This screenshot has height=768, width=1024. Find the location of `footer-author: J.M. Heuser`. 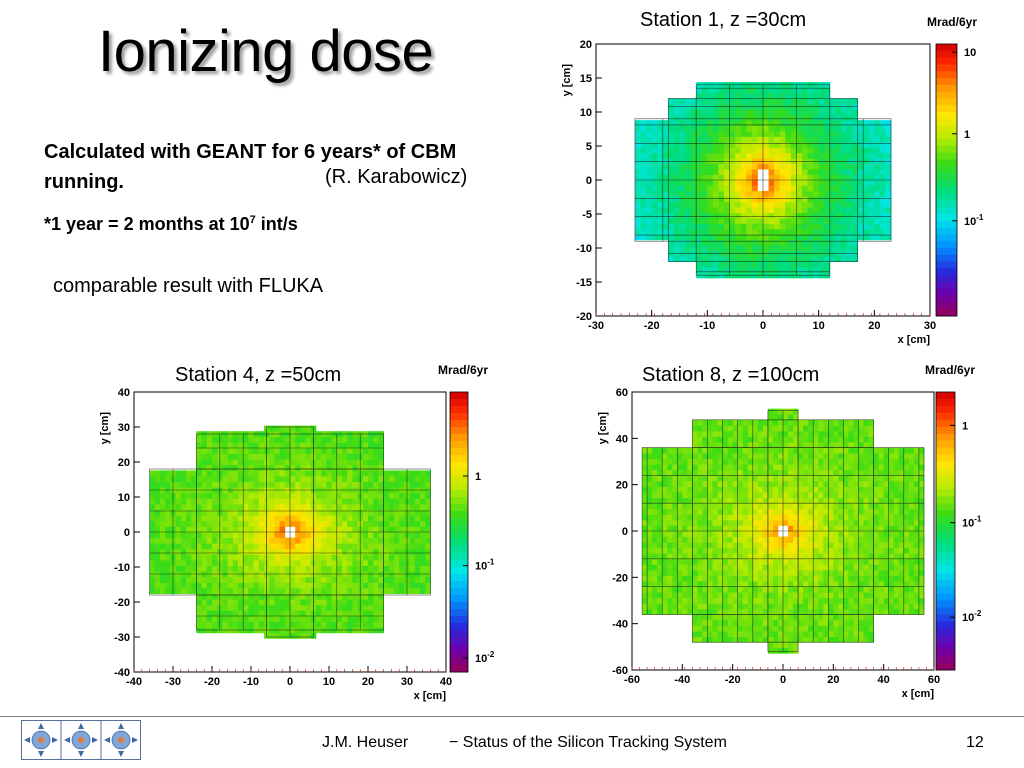

footer-author: J.M. Heuser is located at coordinates (365, 742).